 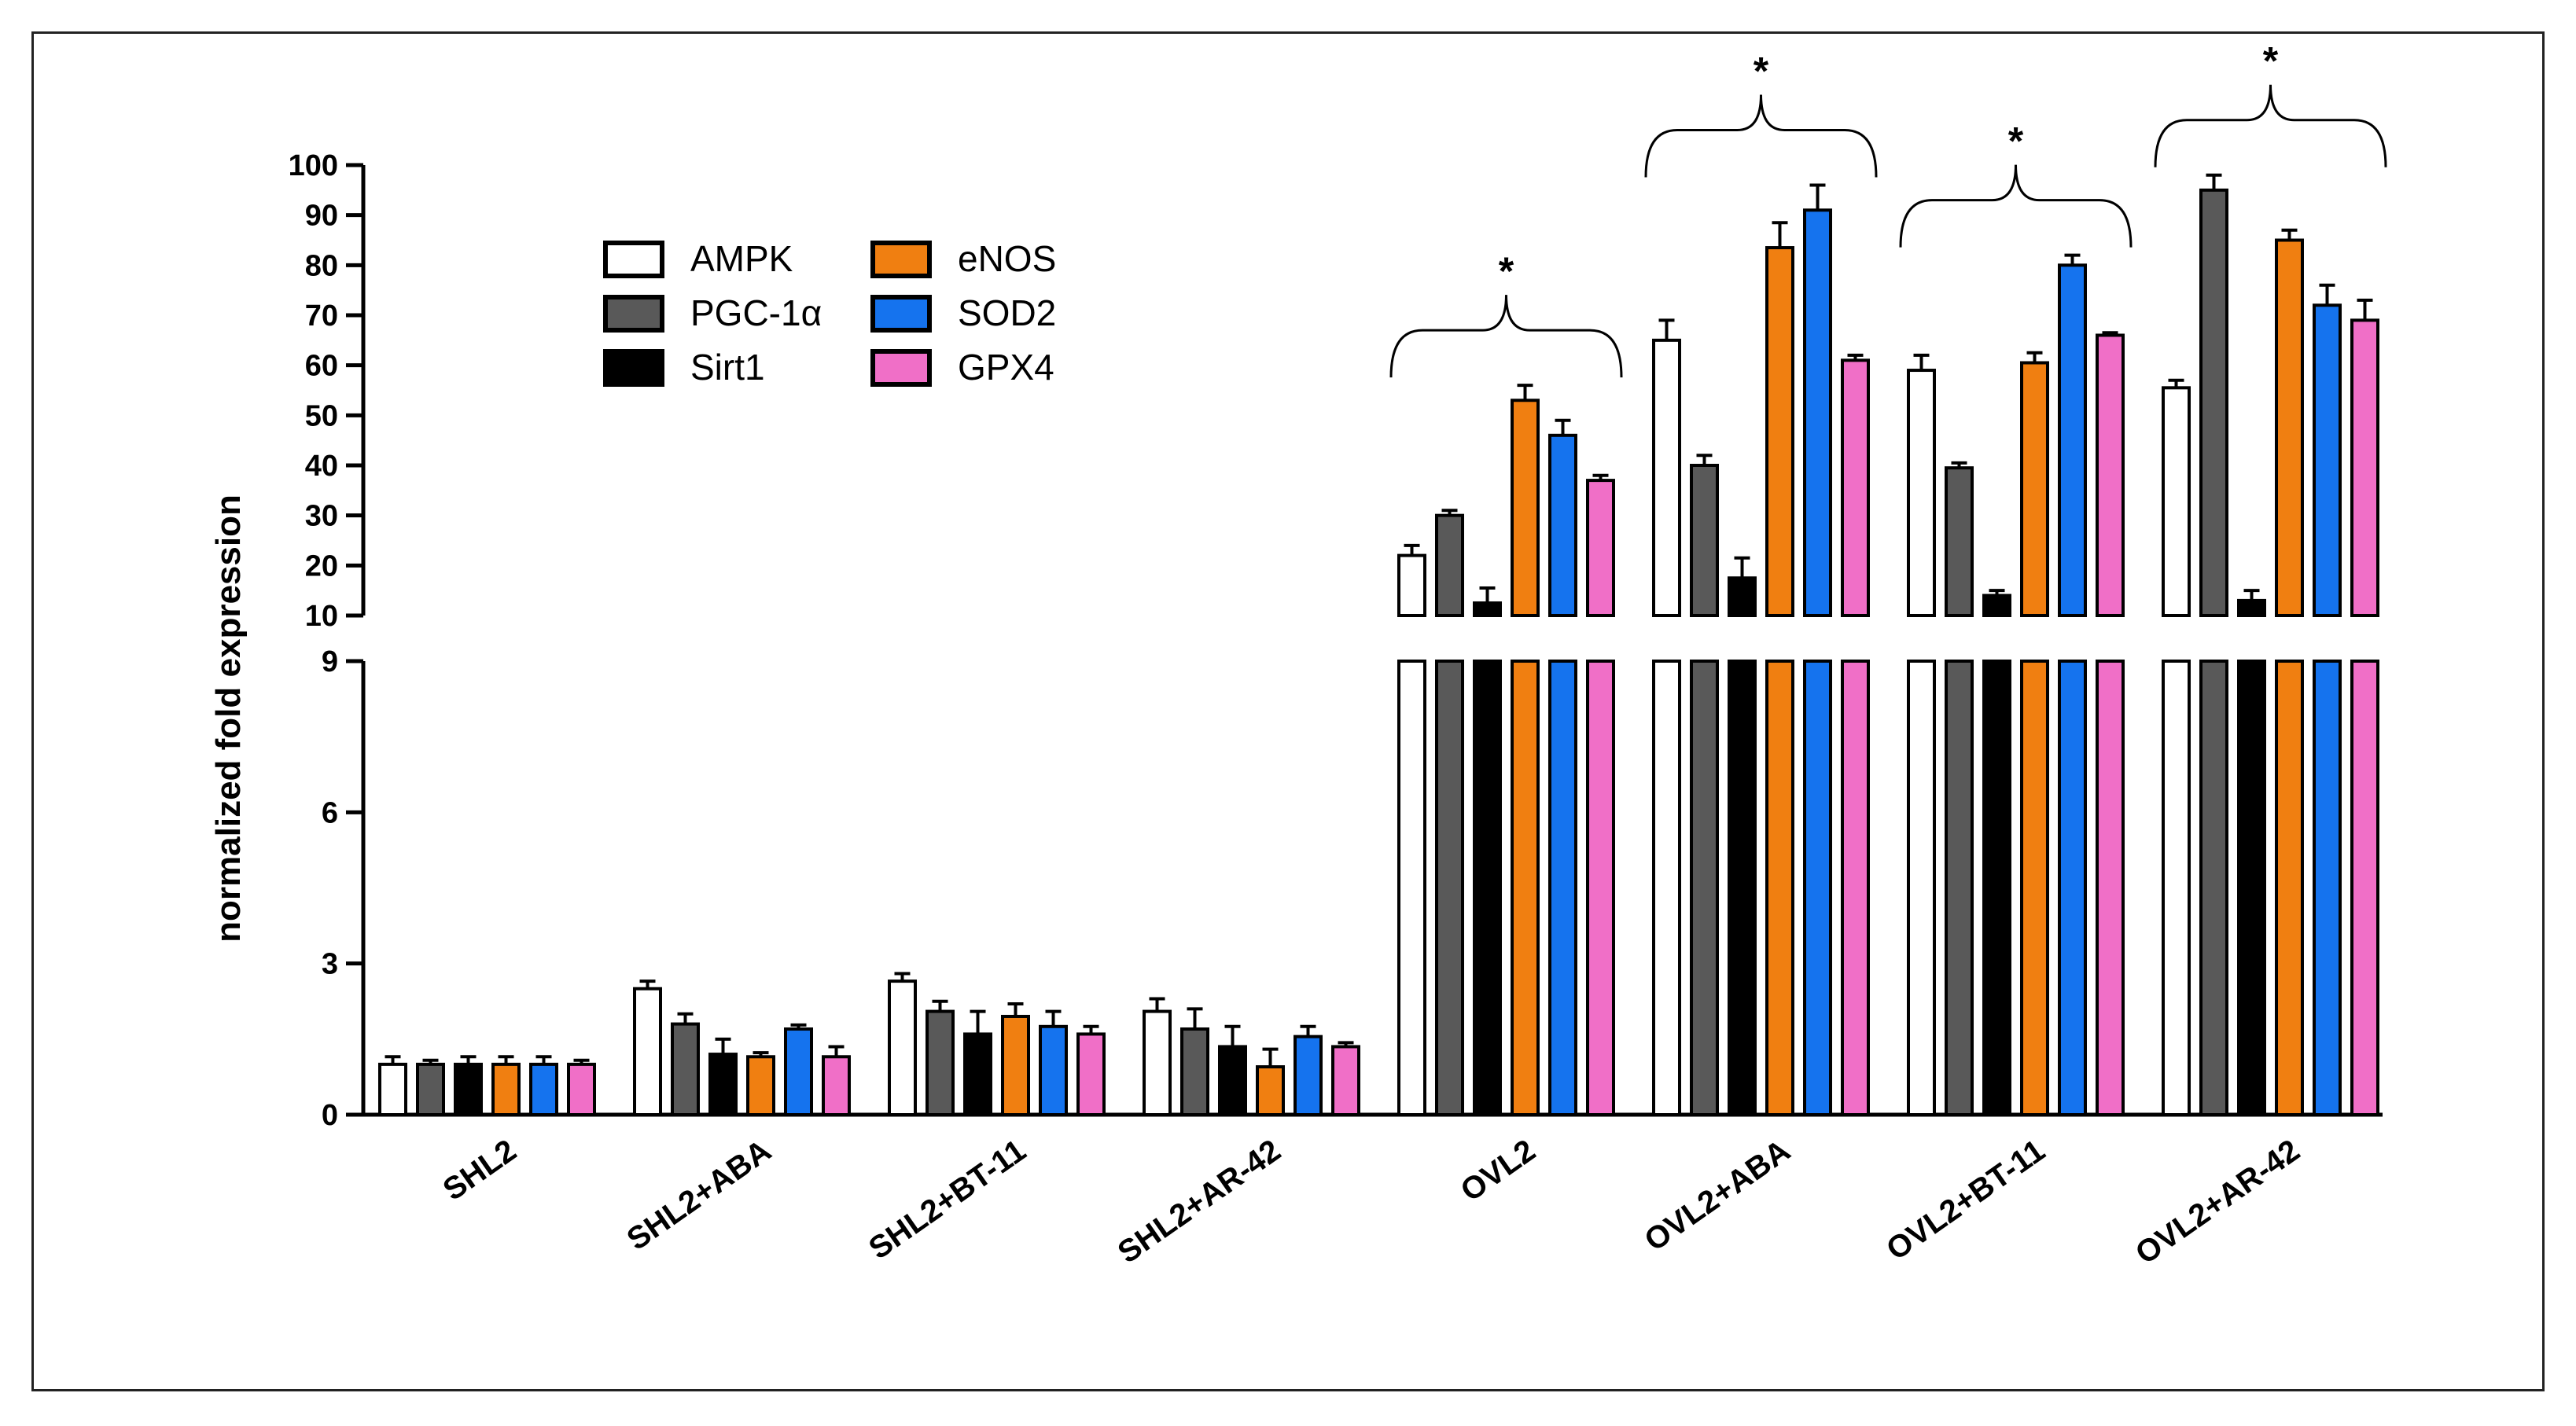 I want to click on y-tick-label: 3, so click(x=330, y=965).